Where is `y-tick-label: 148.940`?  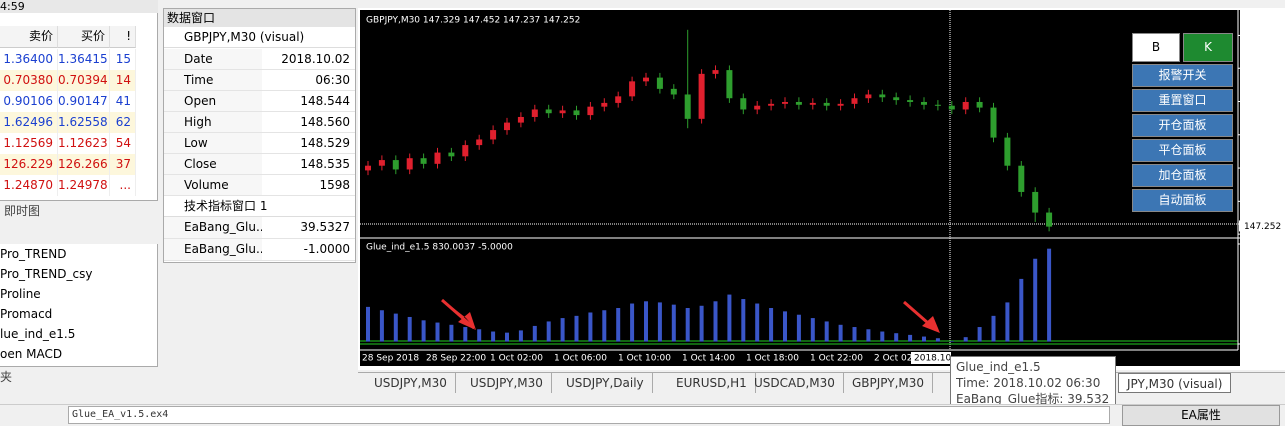 y-tick-label: 148.940 is located at coordinates (1262, 69).